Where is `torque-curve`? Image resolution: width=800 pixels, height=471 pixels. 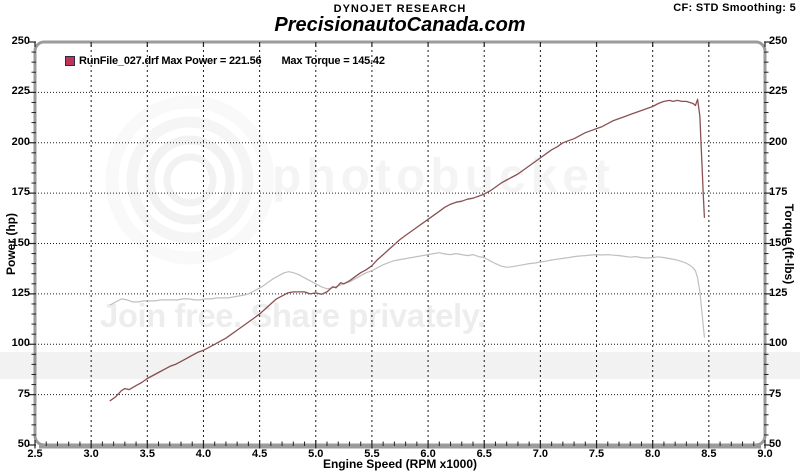
torque-curve is located at coordinates (407, 295).